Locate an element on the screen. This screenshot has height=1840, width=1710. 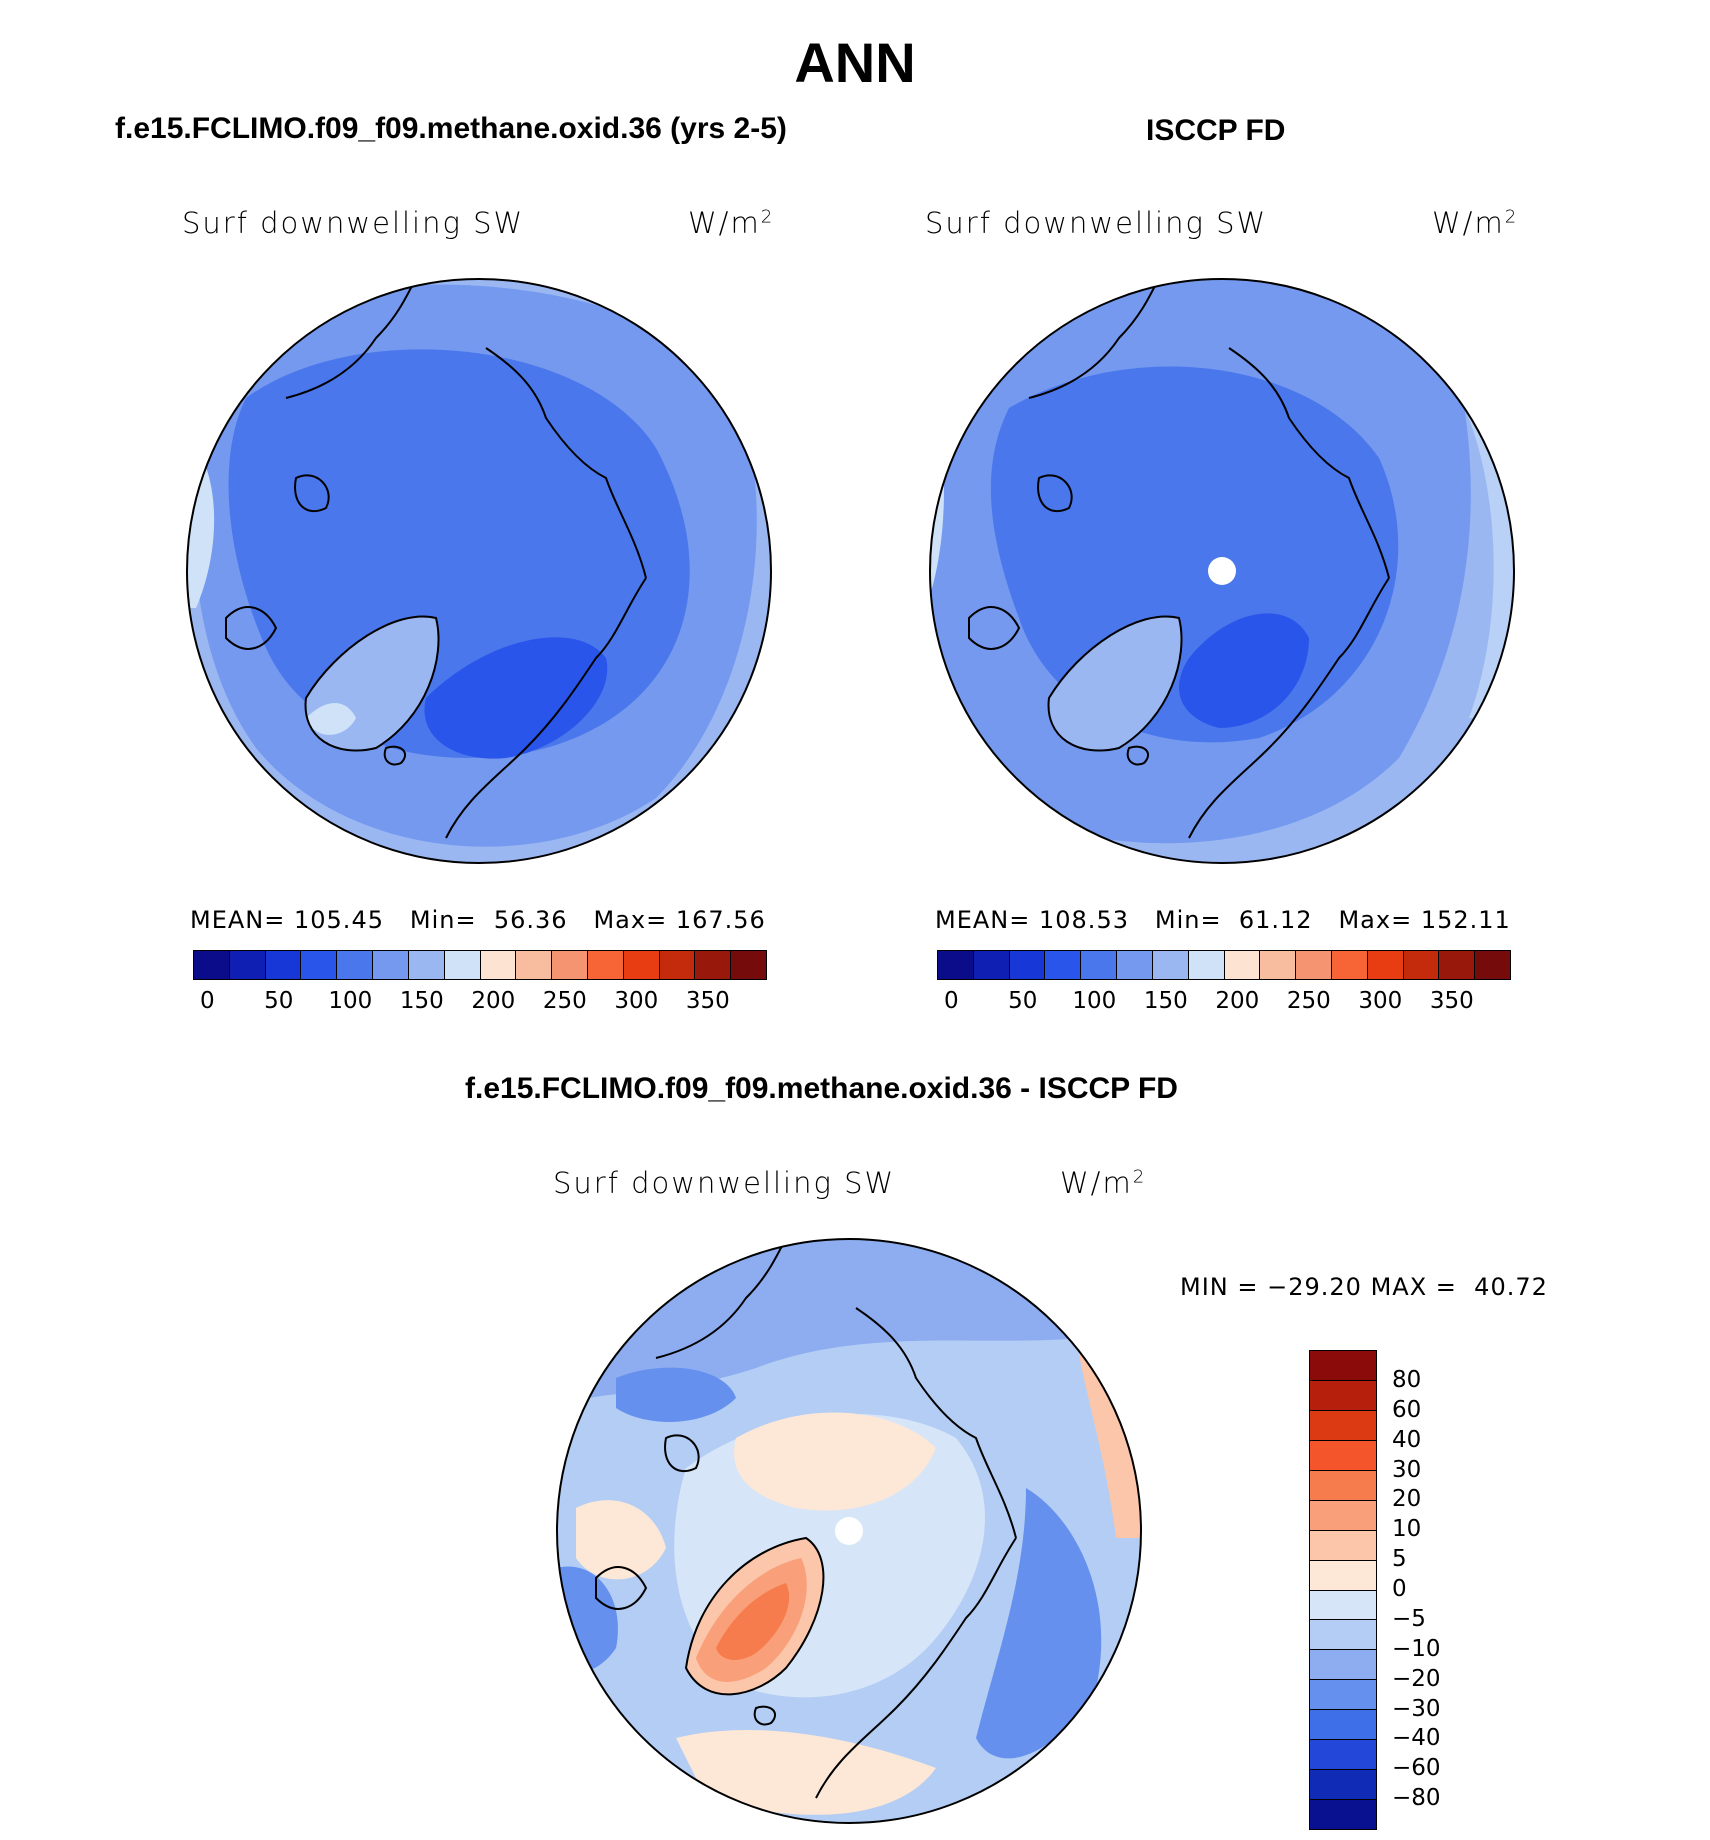
p3-pole-hole is located at coordinates (849, 1531).